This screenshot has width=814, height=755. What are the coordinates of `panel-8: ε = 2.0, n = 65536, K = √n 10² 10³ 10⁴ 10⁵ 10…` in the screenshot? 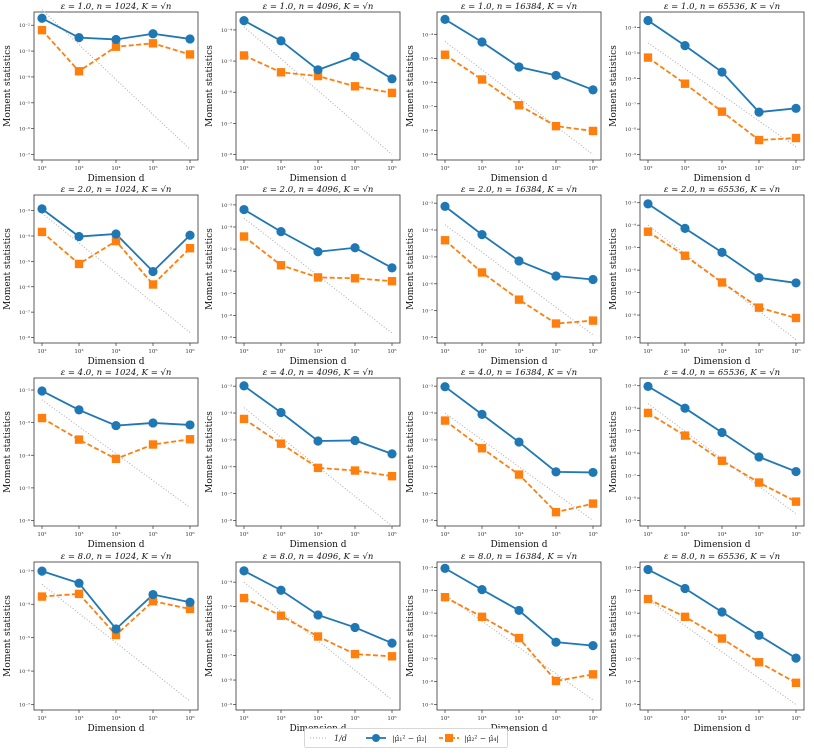 It's located at (707, 276).